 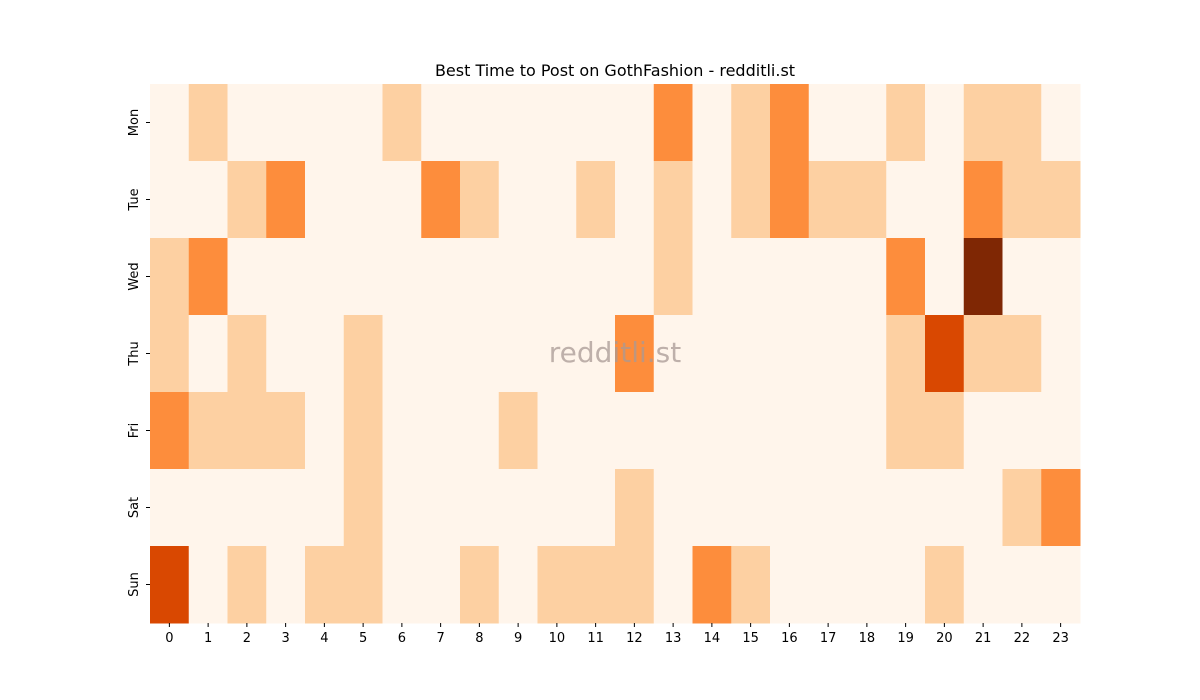 What do you see at coordinates (1022, 638) in the screenshot?
I see `x-tick-label: 22` at bounding box center [1022, 638].